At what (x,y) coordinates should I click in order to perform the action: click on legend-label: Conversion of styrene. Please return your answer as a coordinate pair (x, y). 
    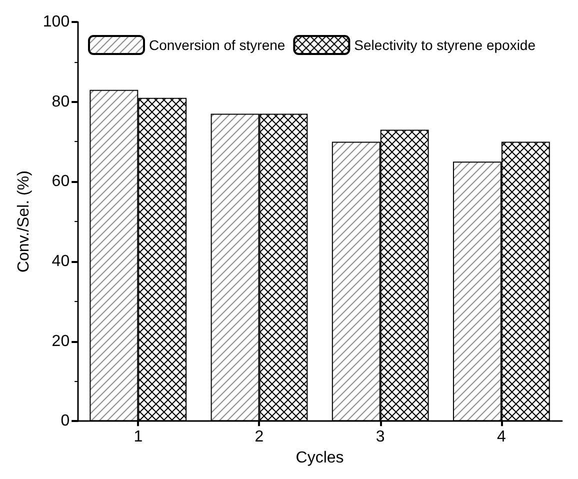
    Looking at the image, I should click on (217, 45).